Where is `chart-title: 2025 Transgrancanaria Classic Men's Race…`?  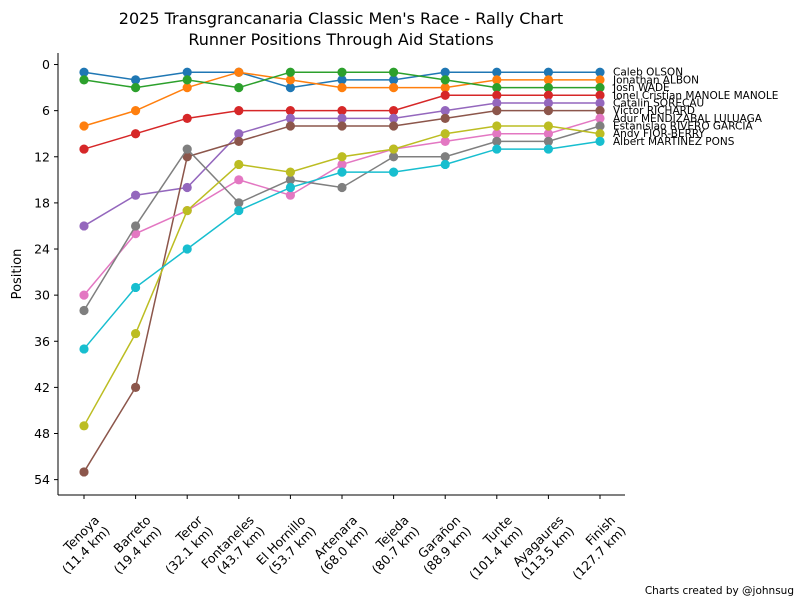 chart-title: 2025 Transgrancanaria Classic Men's Race… is located at coordinates (341, 29).